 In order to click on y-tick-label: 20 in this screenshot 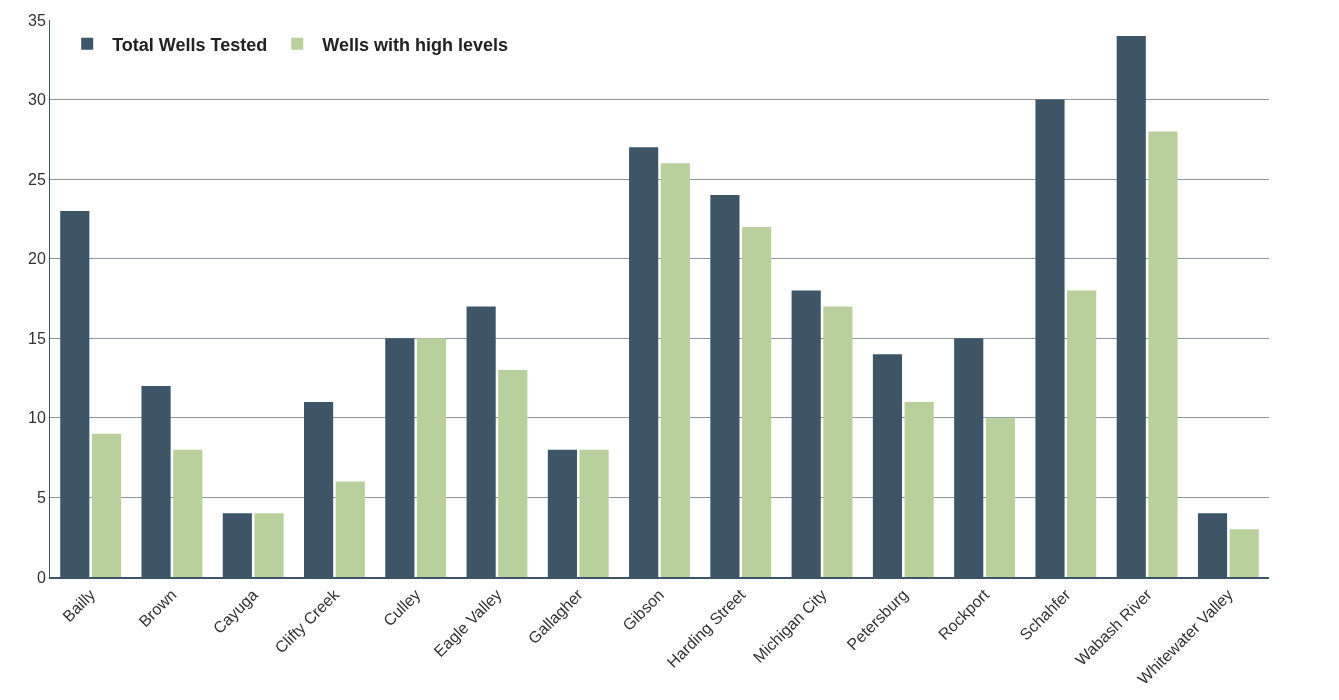, I will do `click(37, 259)`.